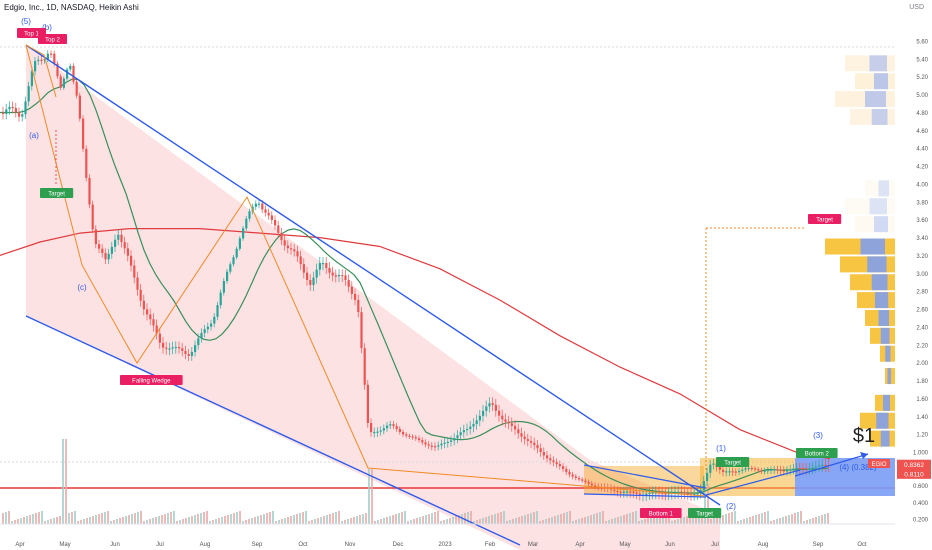  I want to click on x-tick-label: 2023, so click(445, 545).